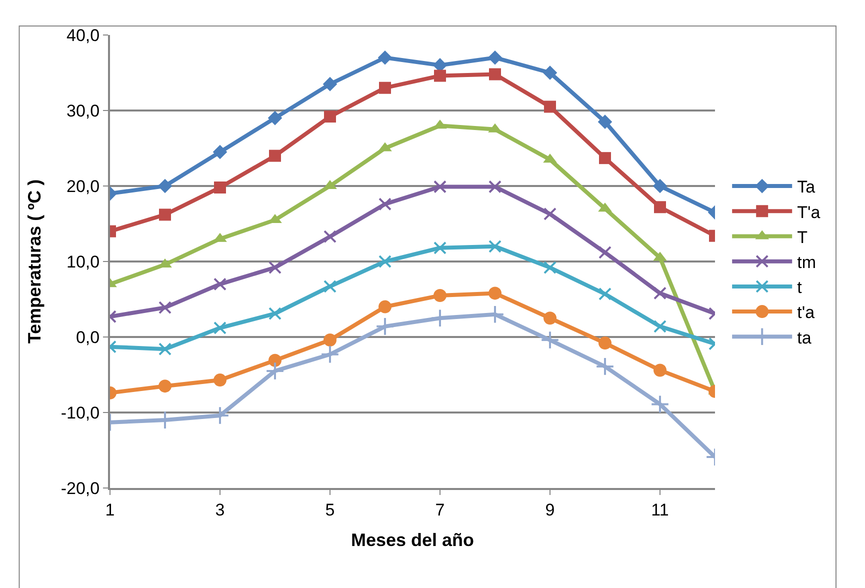  What do you see at coordinates (804, 338) in the screenshot?
I see `legend-label: ta` at bounding box center [804, 338].